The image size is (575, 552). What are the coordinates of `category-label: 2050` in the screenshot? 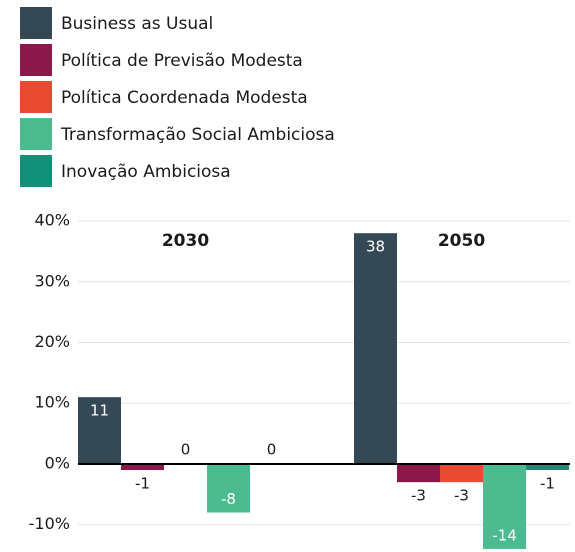 It's located at (461, 241).